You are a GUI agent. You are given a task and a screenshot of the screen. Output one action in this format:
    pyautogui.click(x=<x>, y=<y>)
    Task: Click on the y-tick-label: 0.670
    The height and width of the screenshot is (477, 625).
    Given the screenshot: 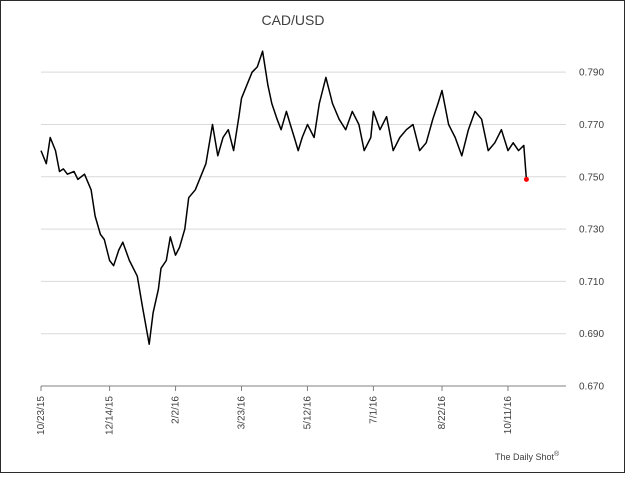 What is the action you would take?
    pyautogui.click(x=591, y=387)
    